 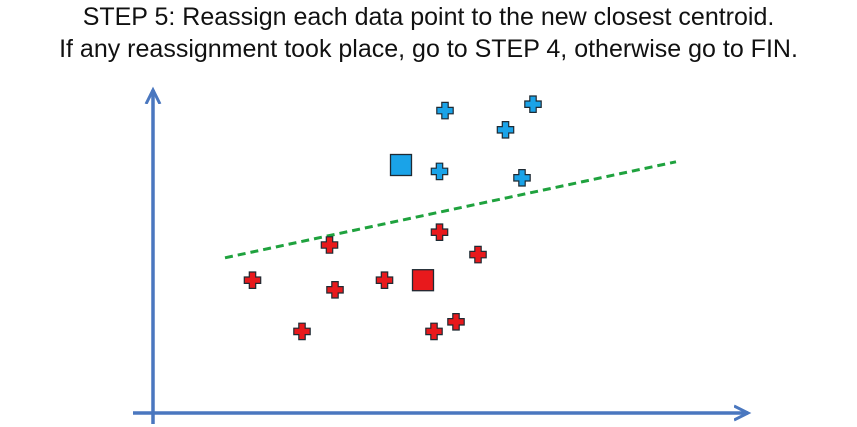 I want to click on blue-centroid, so click(x=401, y=165).